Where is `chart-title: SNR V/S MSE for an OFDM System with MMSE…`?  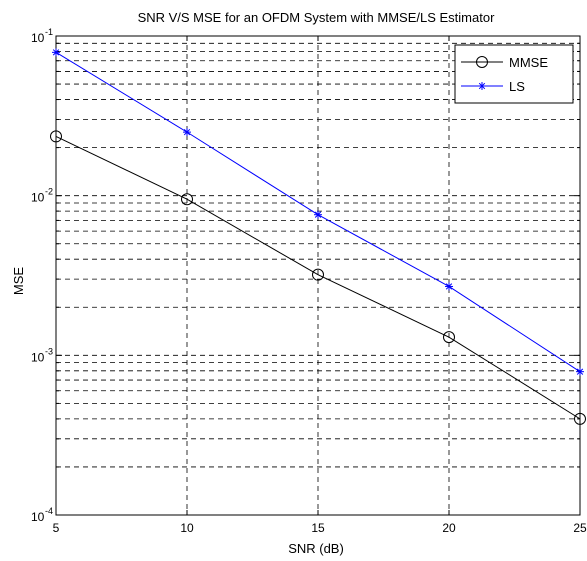 chart-title: SNR V/S MSE for an OFDM System with MMSE… is located at coordinates (317, 17).